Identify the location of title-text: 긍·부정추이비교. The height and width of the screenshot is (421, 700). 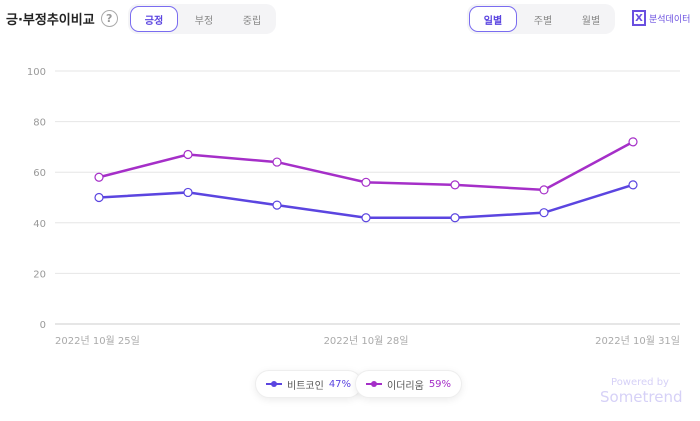
(50, 20).